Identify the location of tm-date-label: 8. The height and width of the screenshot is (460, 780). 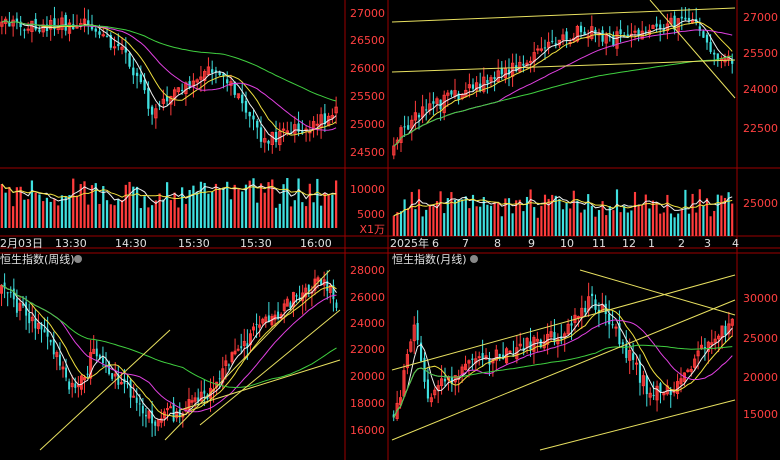
(497, 243).